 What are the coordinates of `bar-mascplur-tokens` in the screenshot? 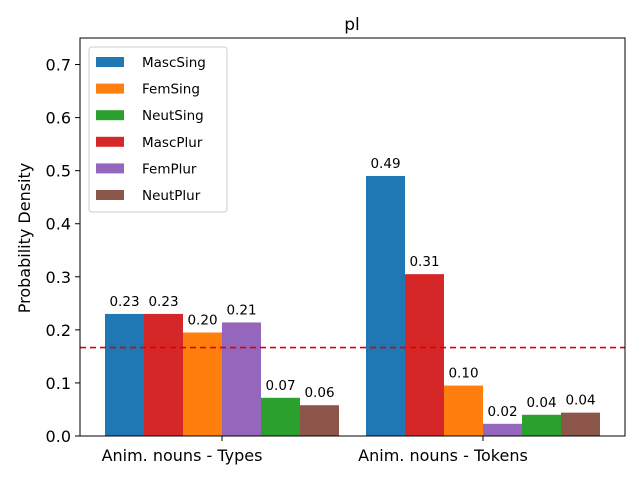 It's located at (424, 355).